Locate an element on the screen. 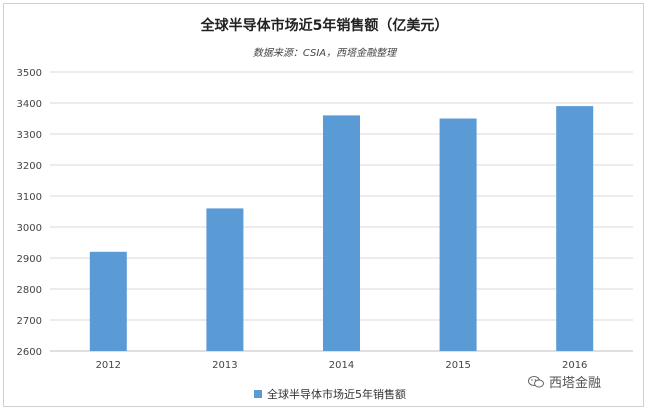 This screenshot has width=649, height=411. legend-label: 全球半导体市场近5年销售额 is located at coordinates (336, 394).